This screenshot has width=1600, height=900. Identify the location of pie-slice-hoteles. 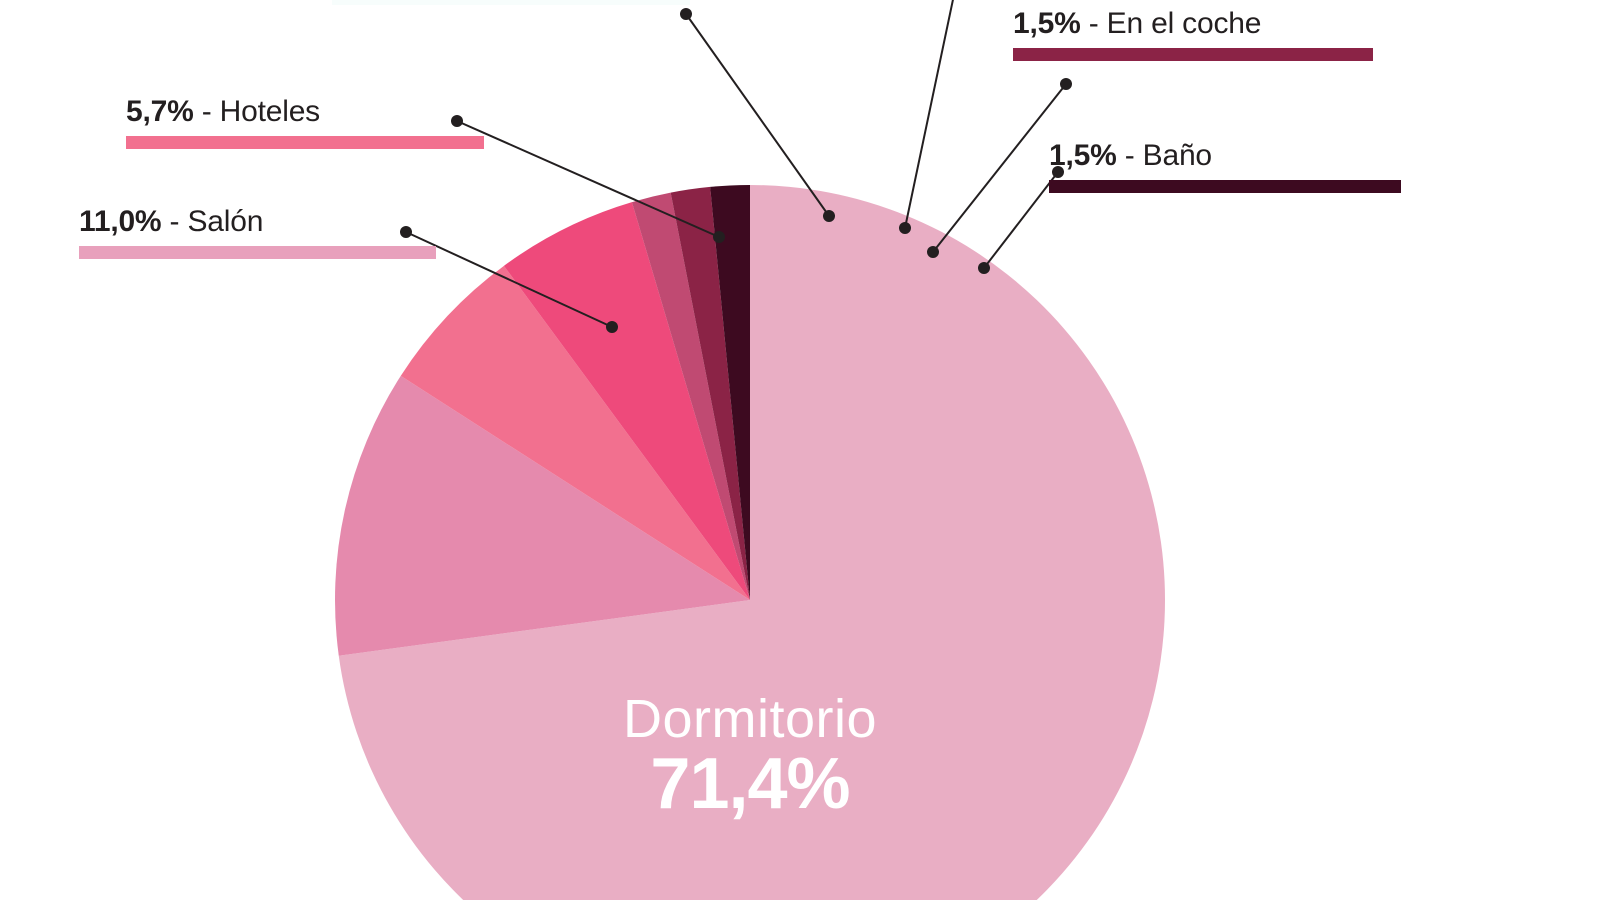
(575, 432).